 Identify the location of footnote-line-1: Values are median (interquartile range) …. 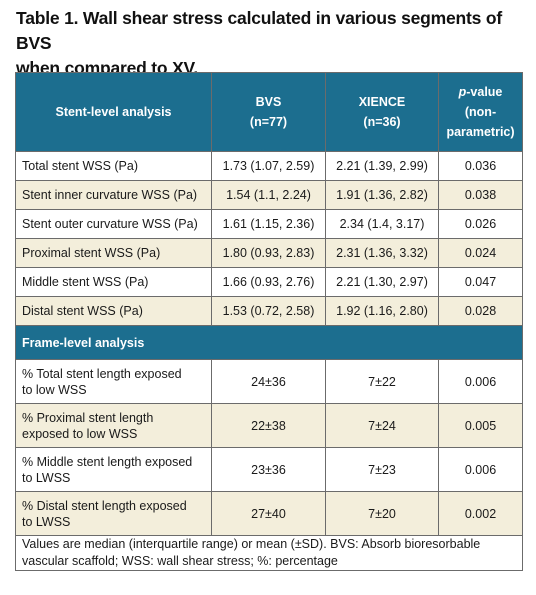
(251, 544).